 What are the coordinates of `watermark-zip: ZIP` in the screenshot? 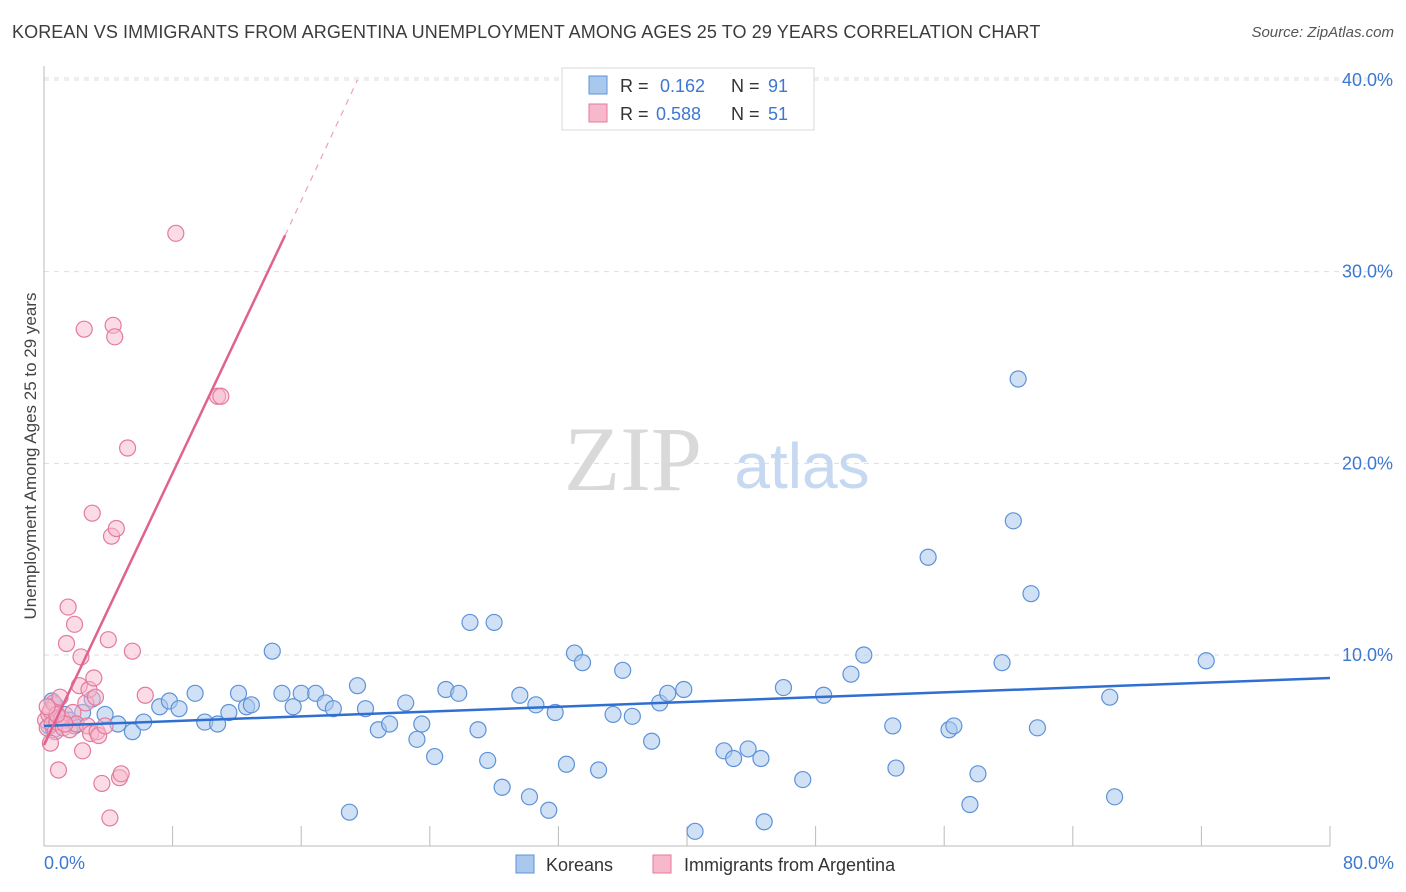 It's located at (633, 459).